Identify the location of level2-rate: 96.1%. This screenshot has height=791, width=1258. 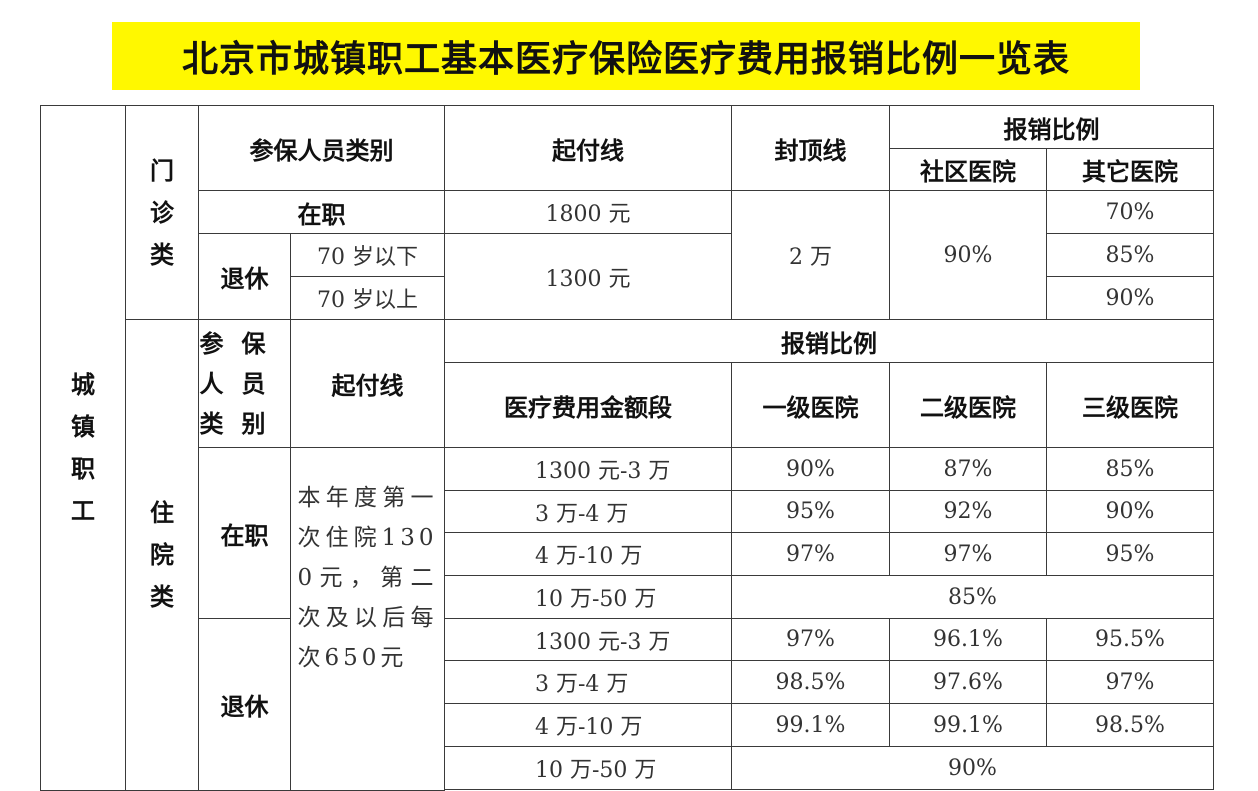
(968, 639).